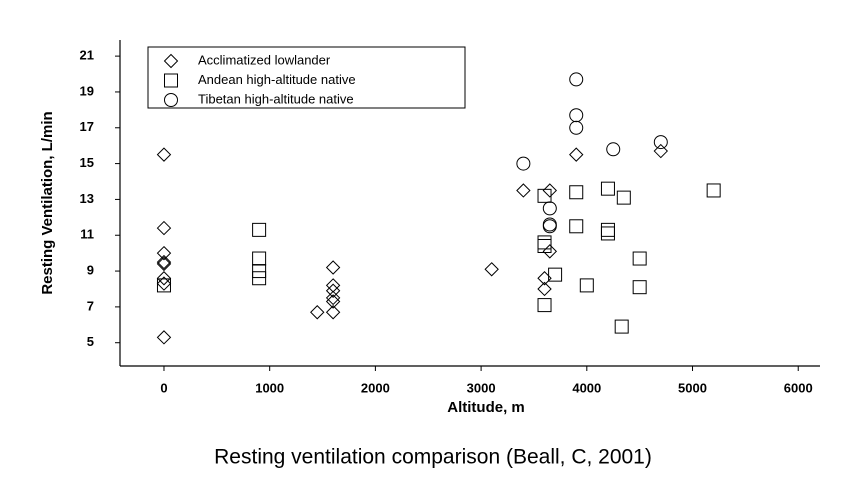 This screenshot has width=866, height=489. I want to click on y-tick-label: 21, so click(87, 55).